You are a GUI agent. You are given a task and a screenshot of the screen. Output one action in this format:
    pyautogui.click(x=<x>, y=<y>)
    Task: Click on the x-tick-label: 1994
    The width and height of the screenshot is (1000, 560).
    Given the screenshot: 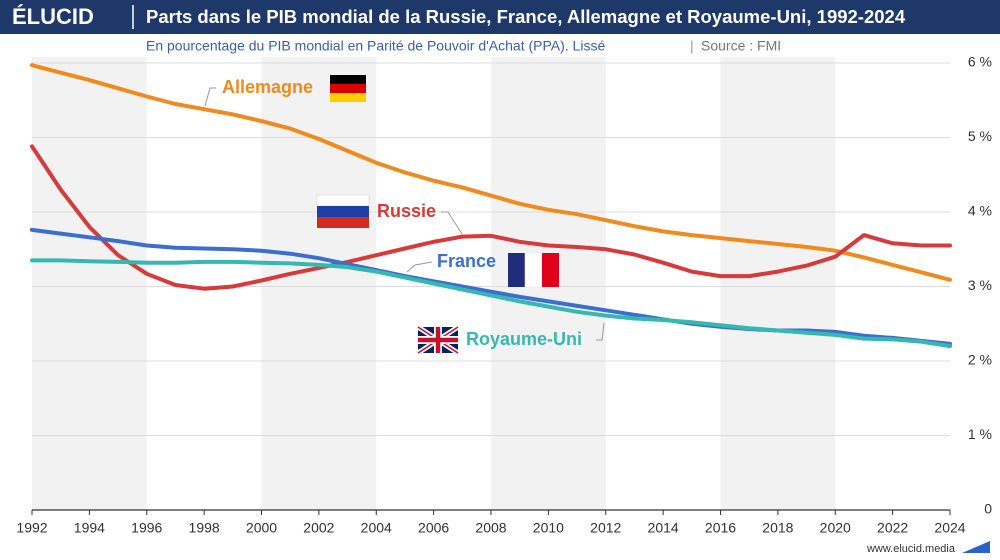 What is the action you would take?
    pyautogui.click(x=89, y=528)
    